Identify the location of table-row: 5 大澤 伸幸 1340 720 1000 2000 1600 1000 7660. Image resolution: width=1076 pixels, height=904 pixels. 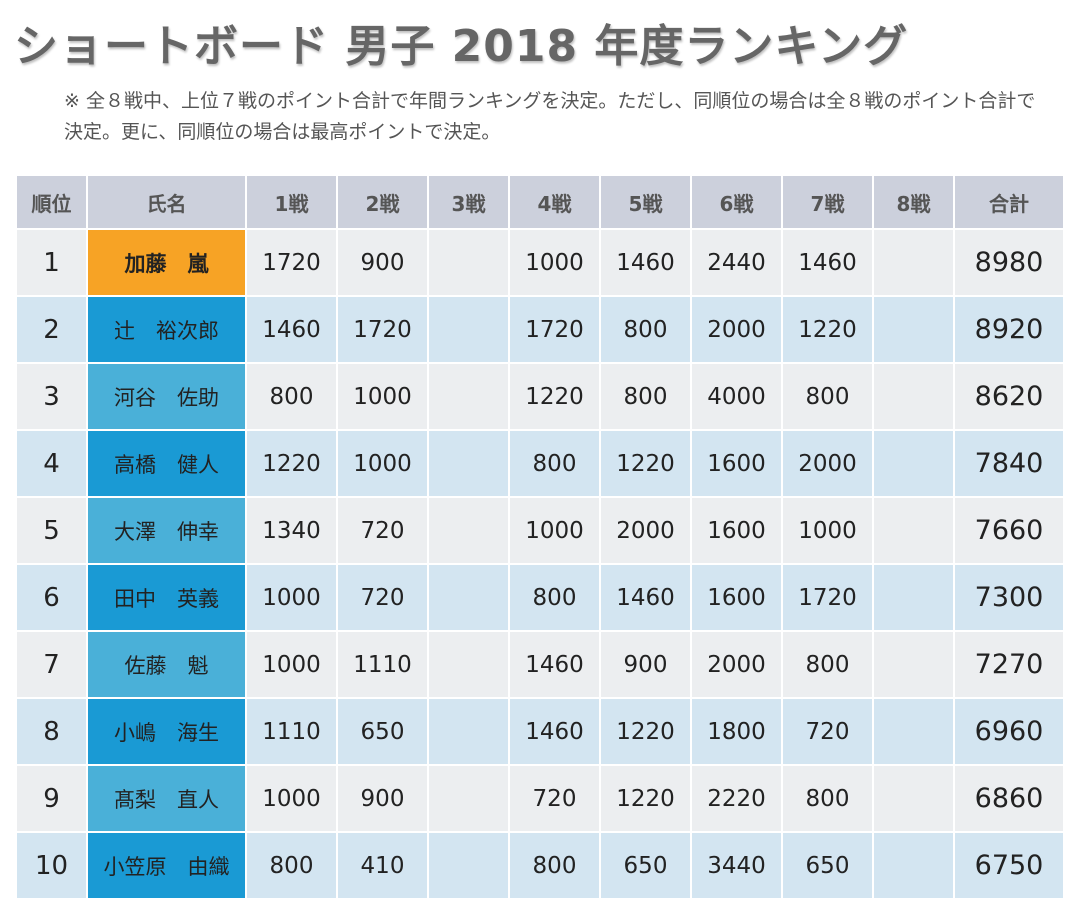
(540, 530).